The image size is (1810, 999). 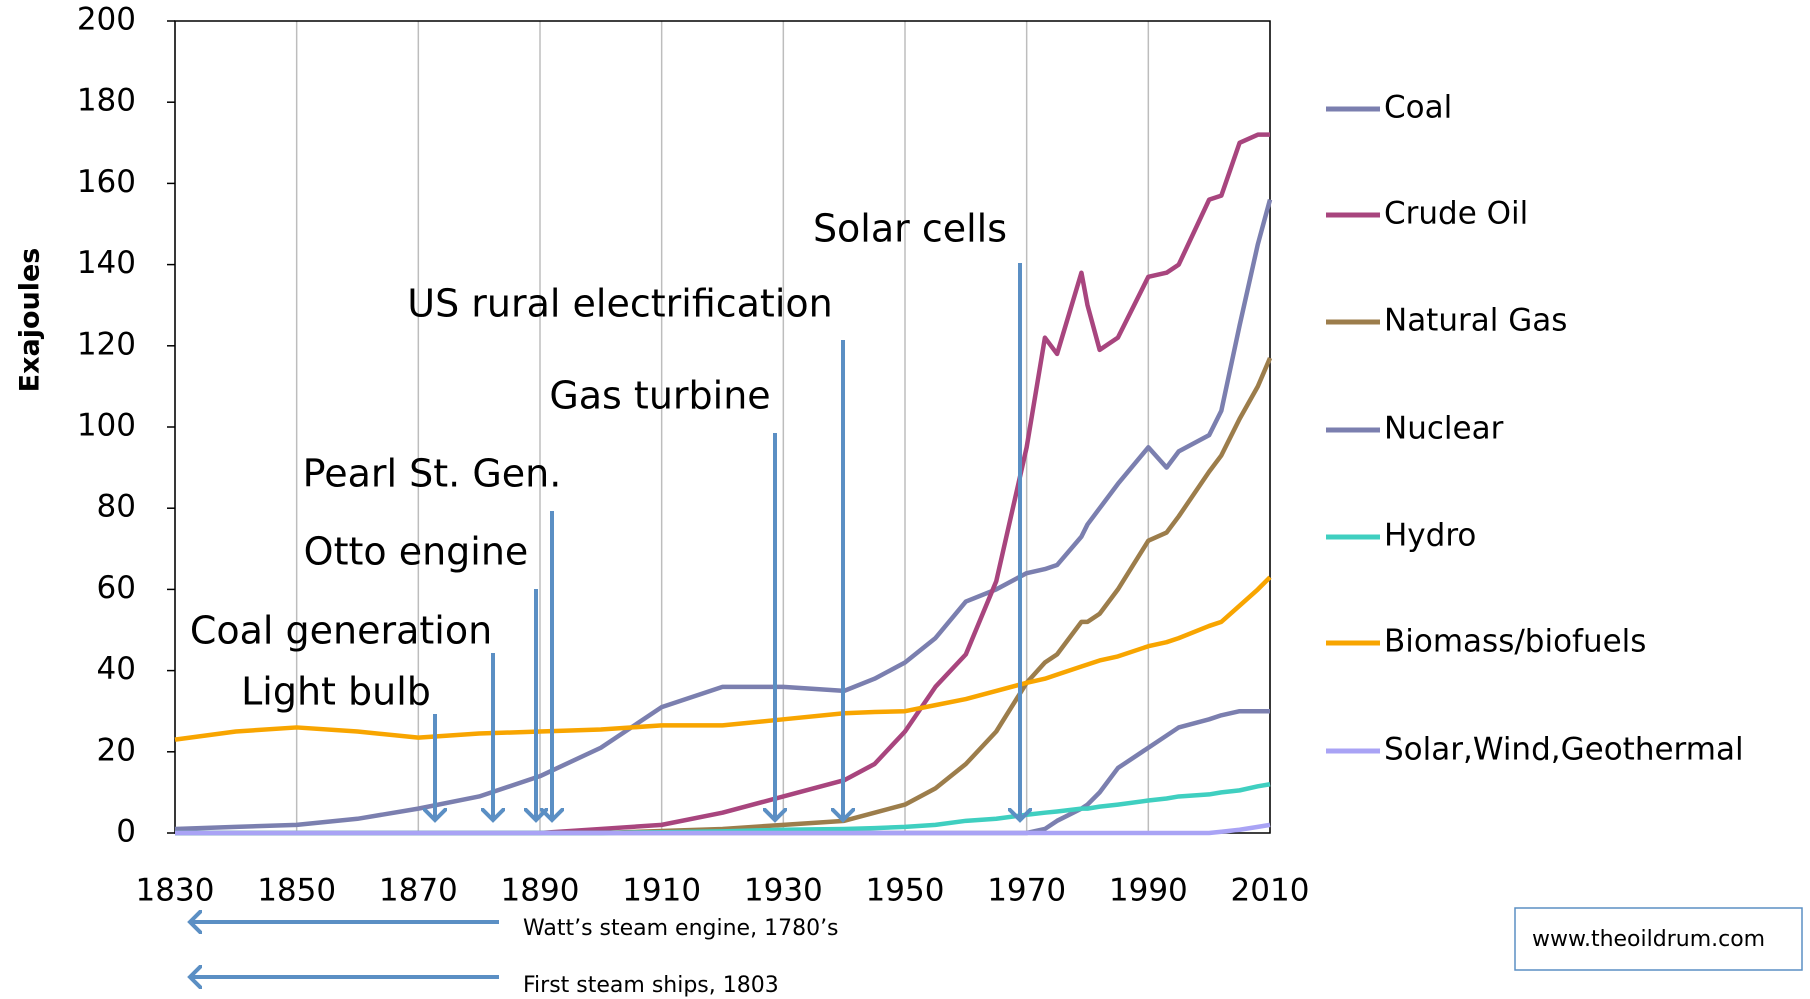 What do you see at coordinates (1444, 429) in the screenshot?
I see `legend-label: Nuclear` at bounding box center [1444, 429].